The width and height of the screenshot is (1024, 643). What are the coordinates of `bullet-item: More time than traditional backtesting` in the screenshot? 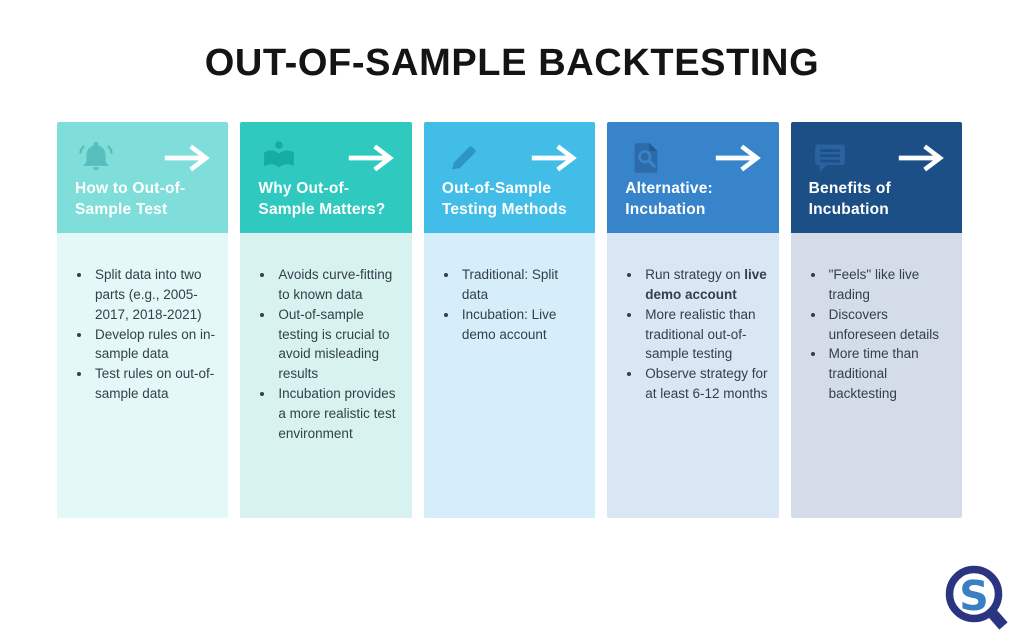 It's located at (889, 374).